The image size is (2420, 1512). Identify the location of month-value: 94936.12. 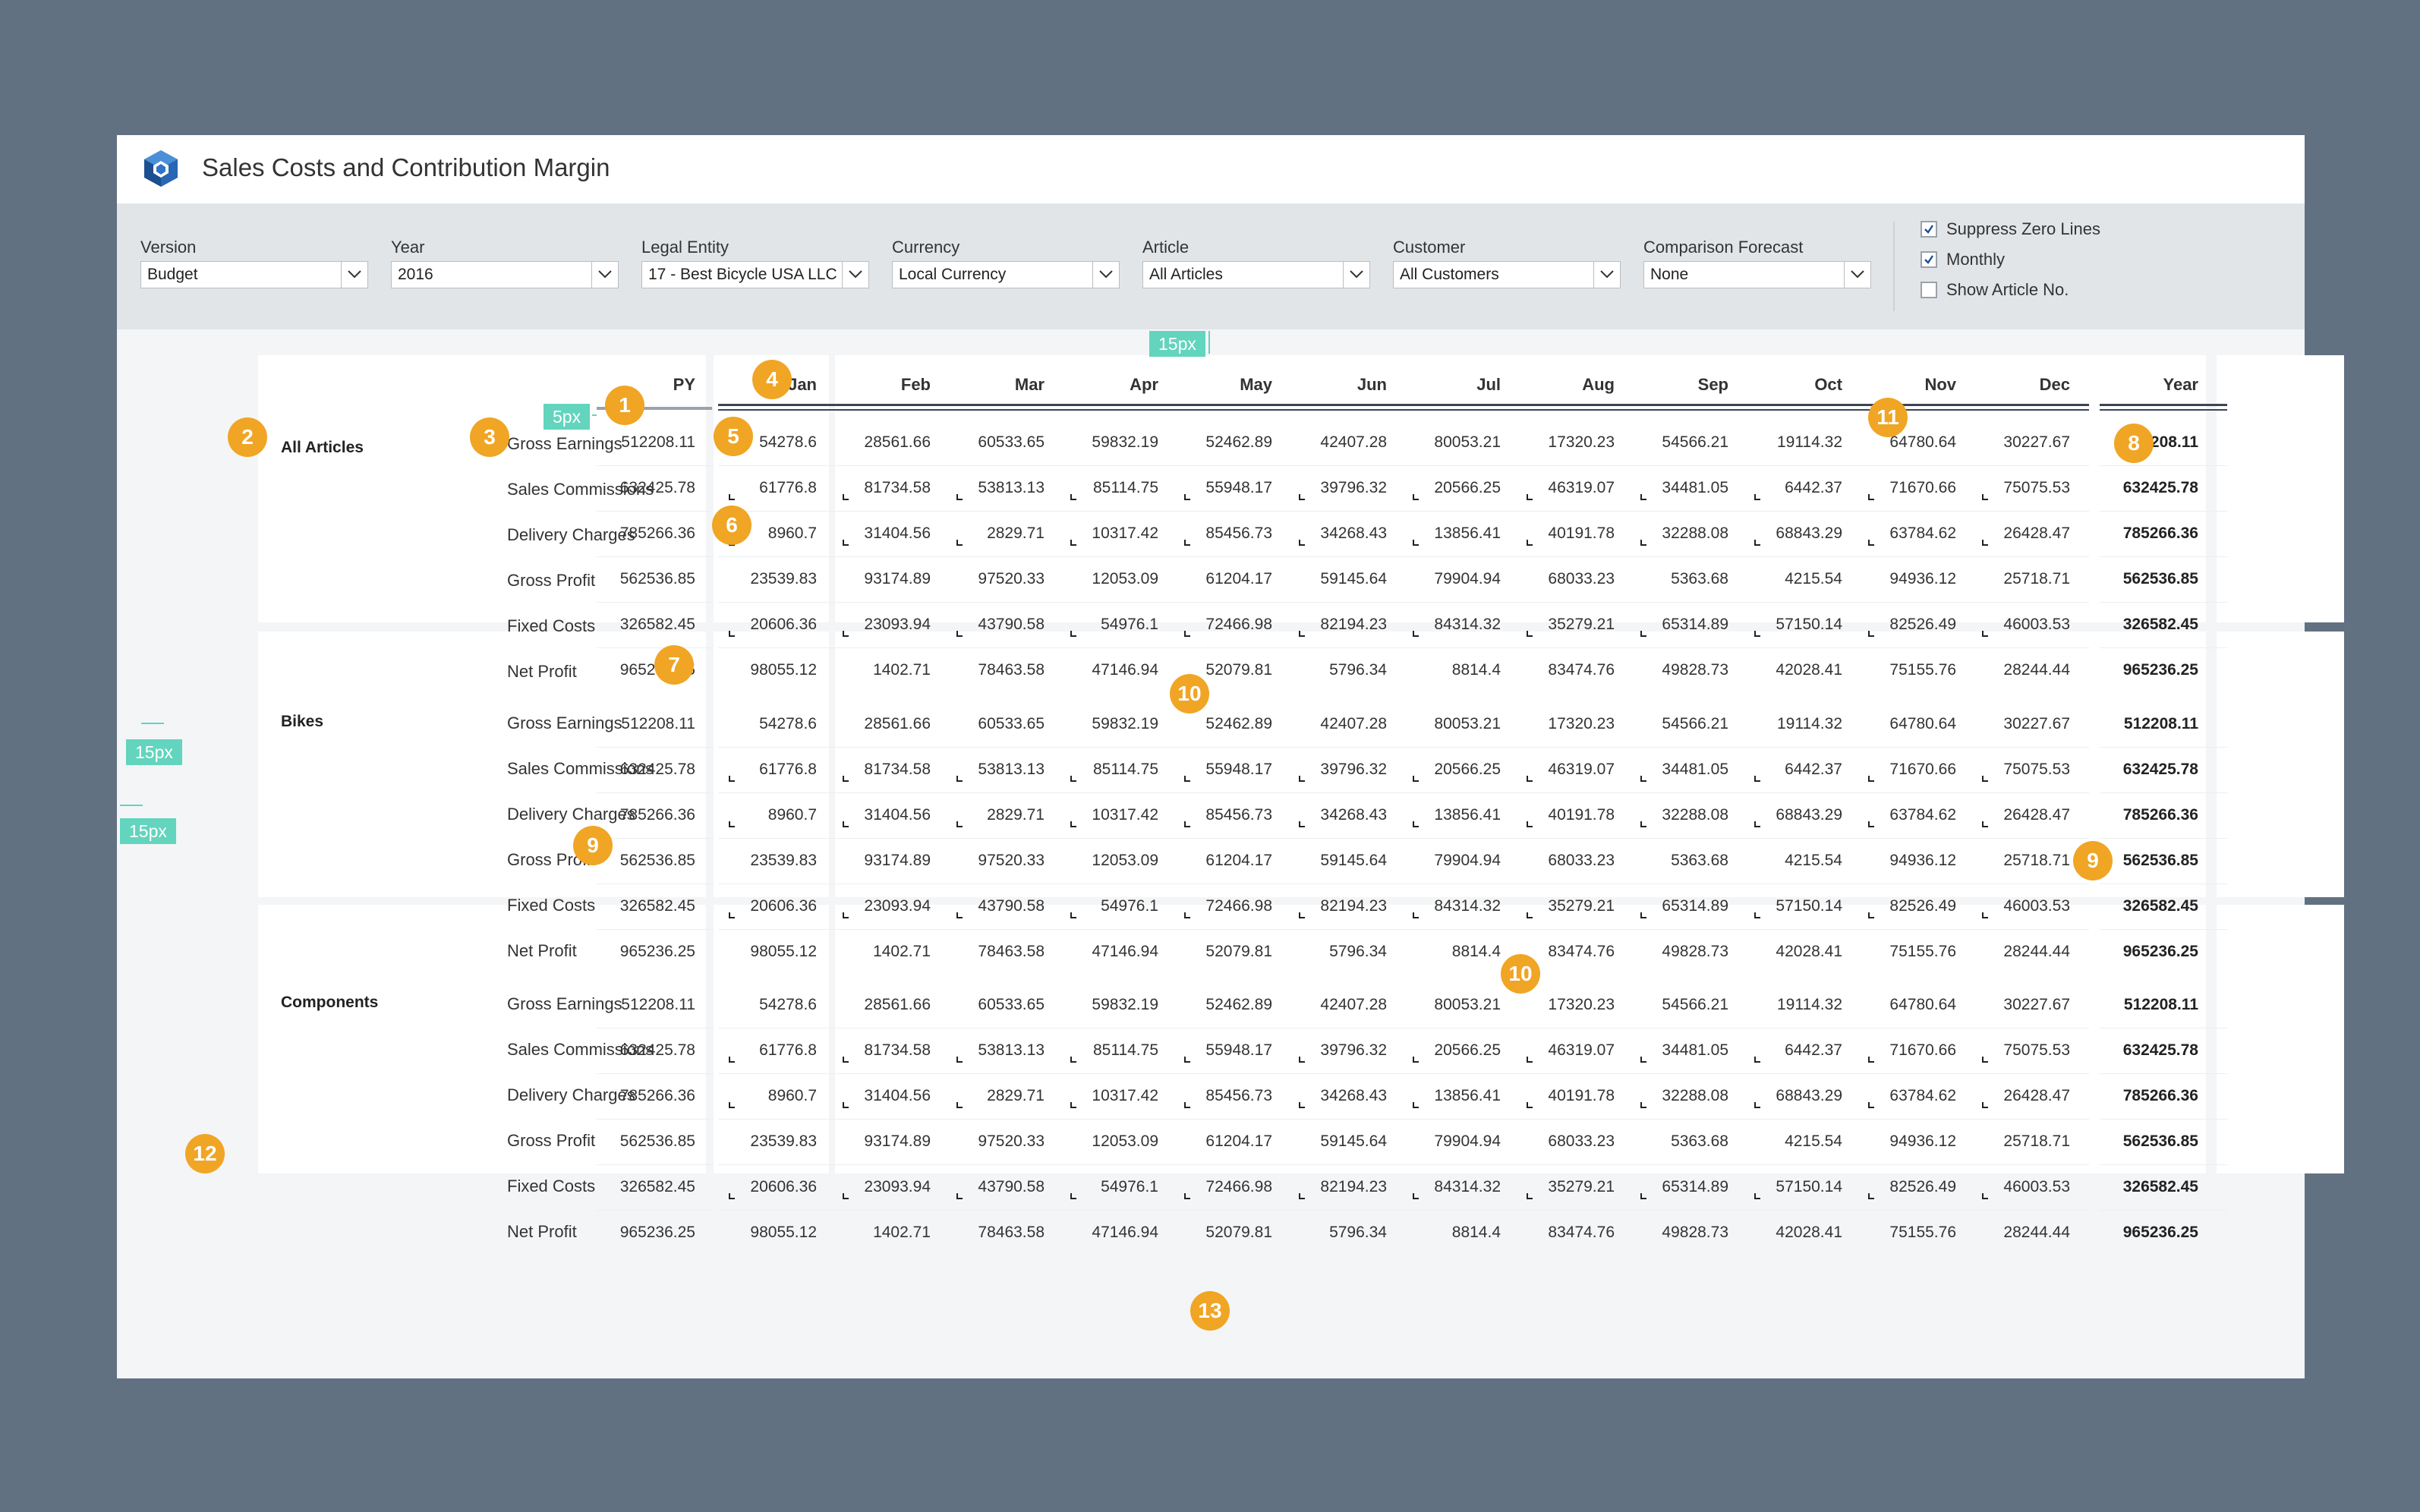
(1922, 578).